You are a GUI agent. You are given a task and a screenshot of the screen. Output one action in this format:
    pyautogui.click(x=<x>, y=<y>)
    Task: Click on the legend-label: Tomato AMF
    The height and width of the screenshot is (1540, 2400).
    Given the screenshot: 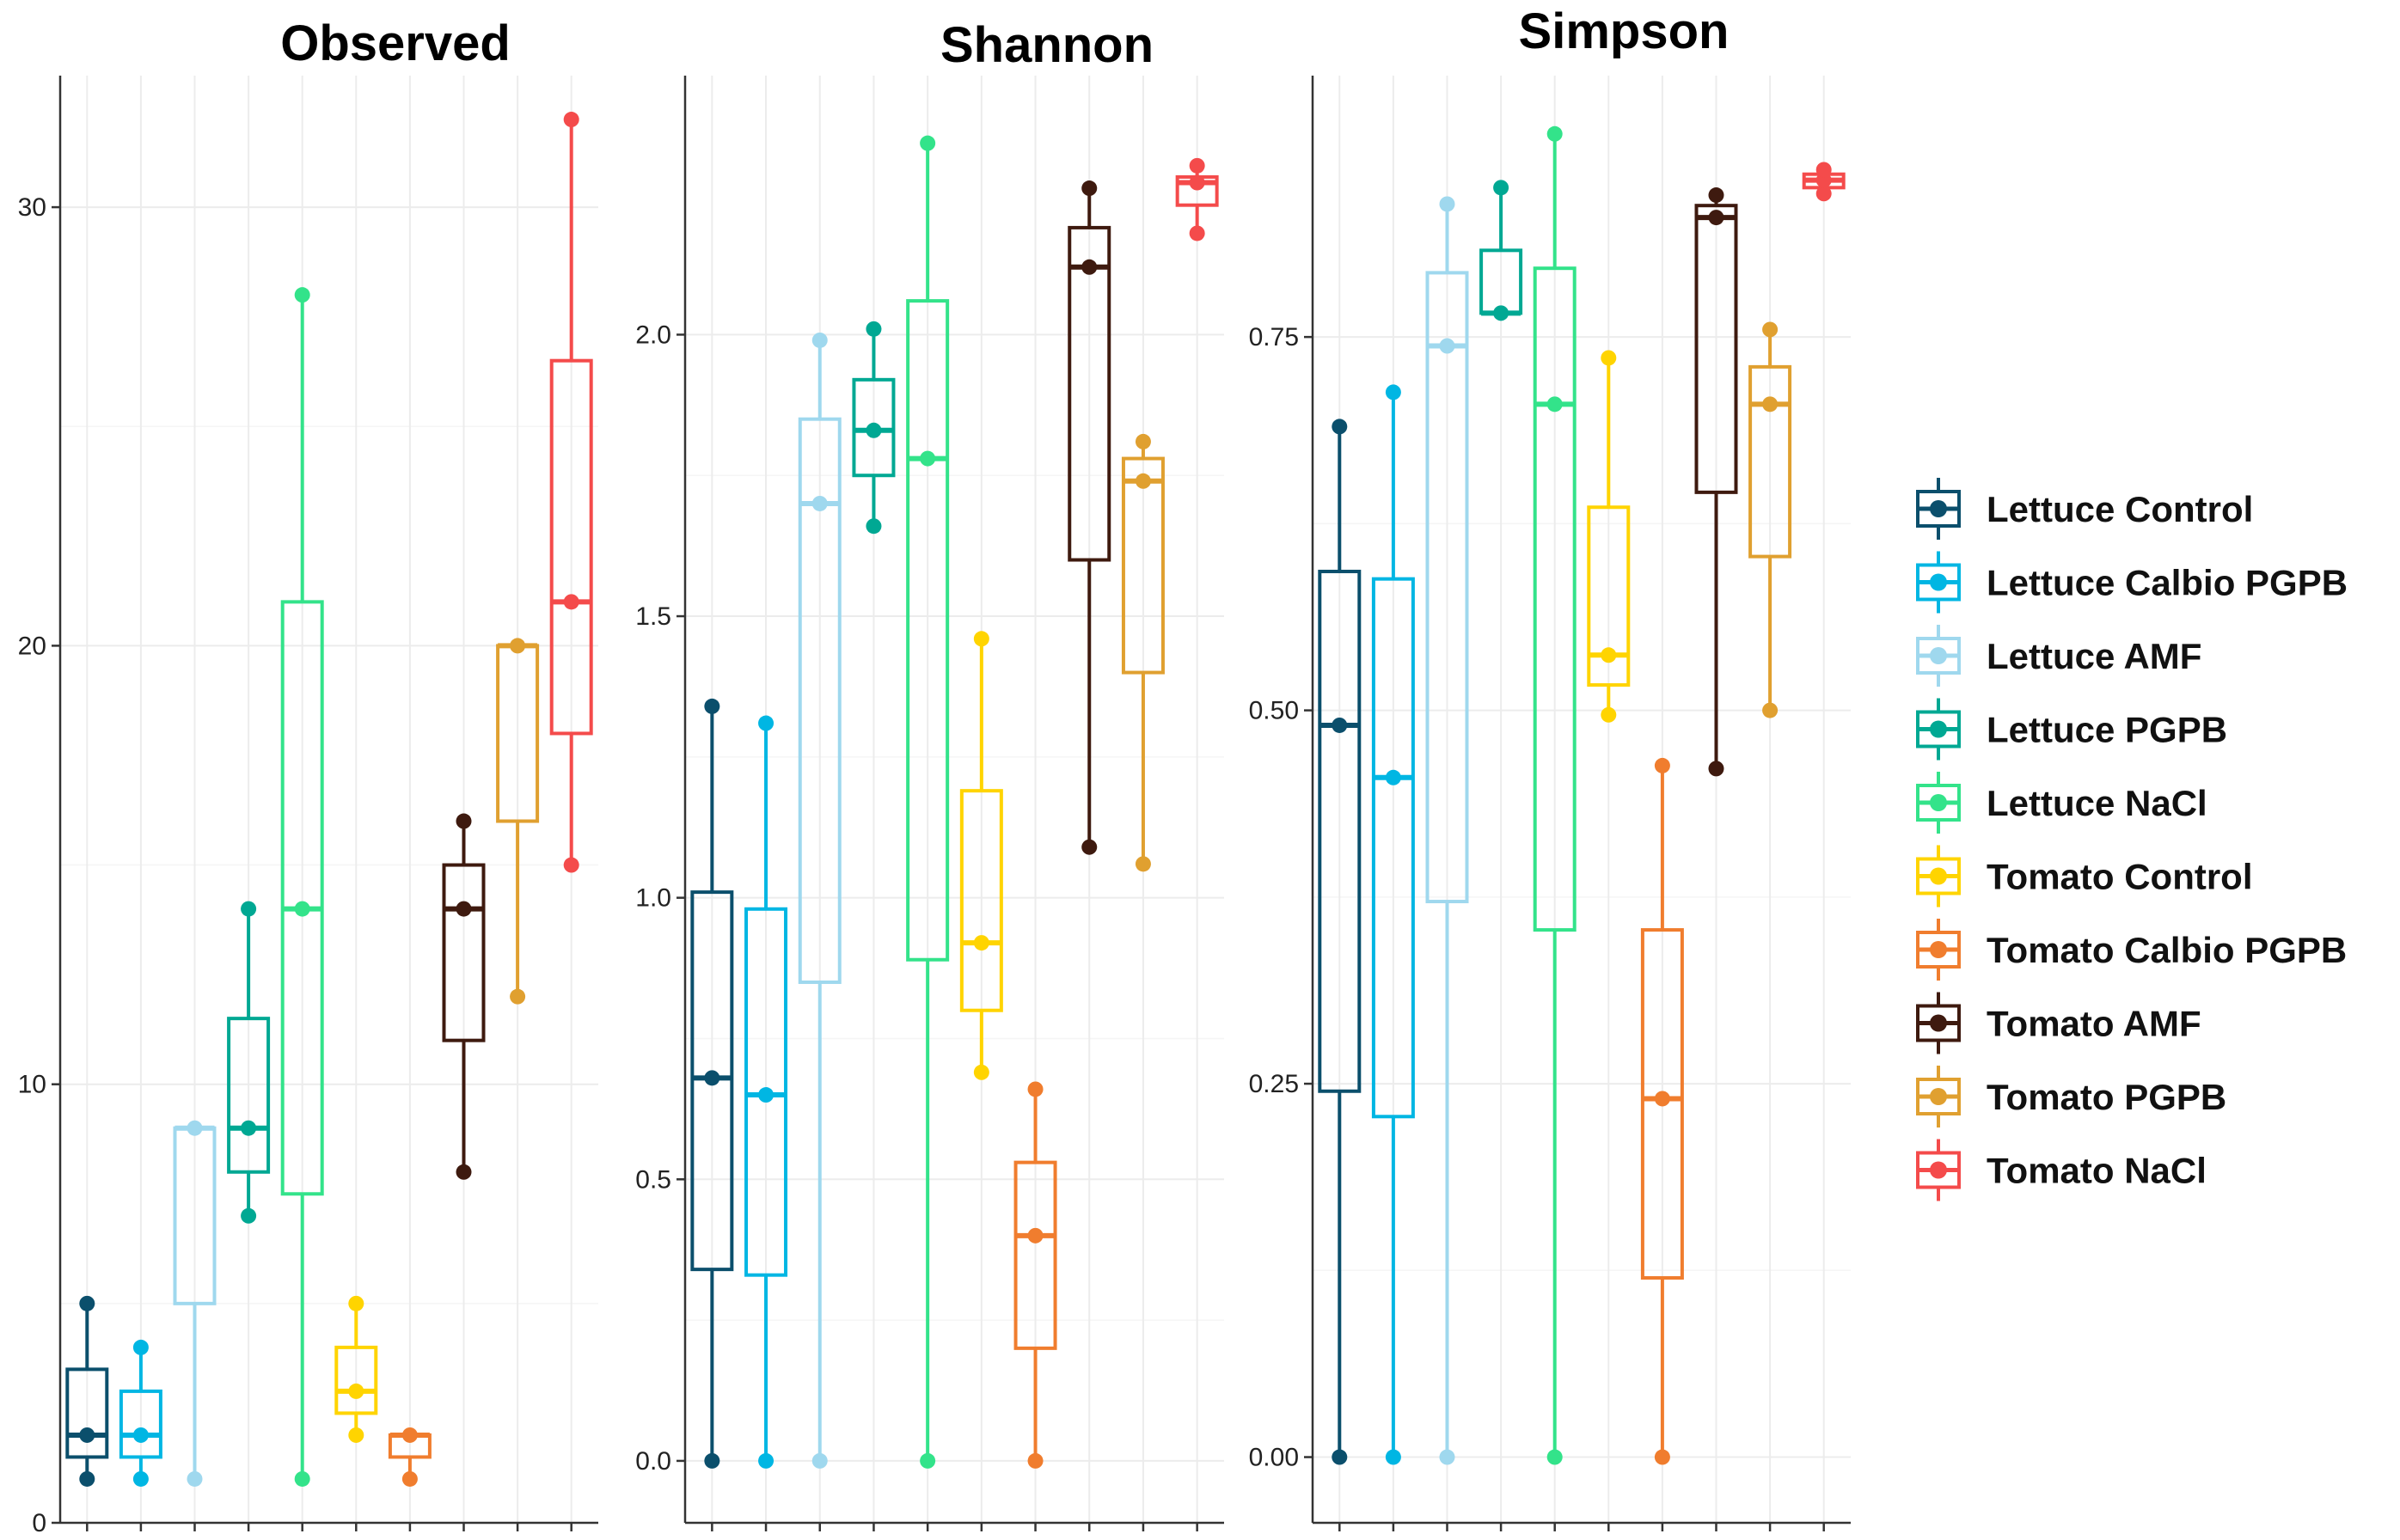 What is the action you would take?
    pyautogui.click(x=2094, y=1024)
    